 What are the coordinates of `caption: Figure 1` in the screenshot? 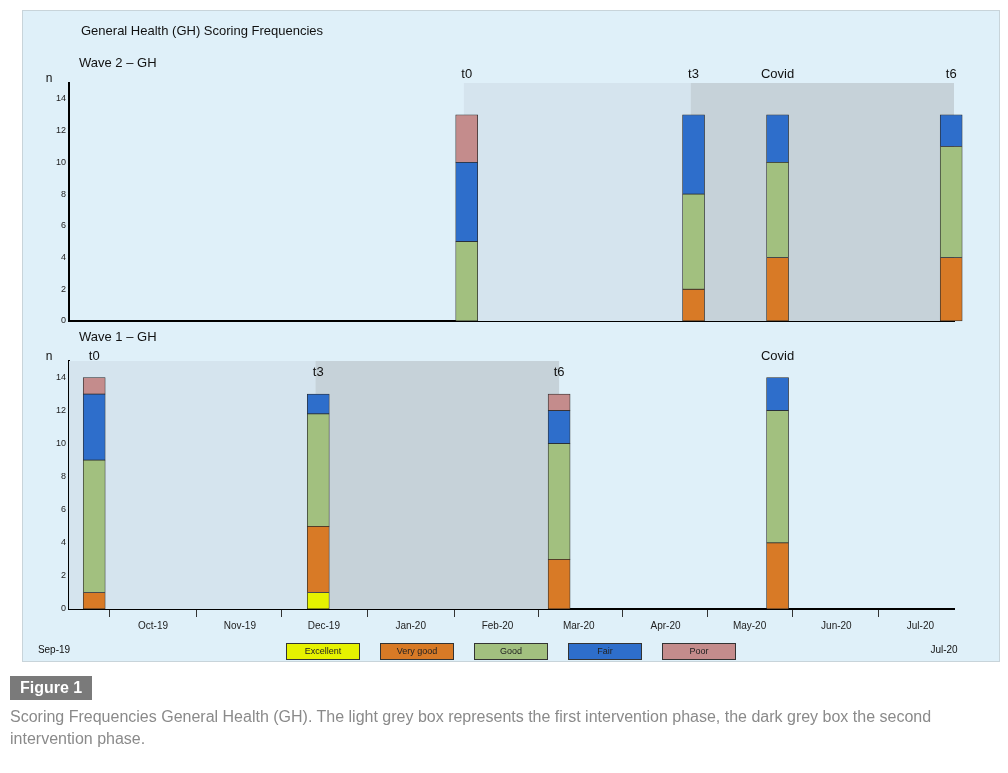 It's located at (51, 688).